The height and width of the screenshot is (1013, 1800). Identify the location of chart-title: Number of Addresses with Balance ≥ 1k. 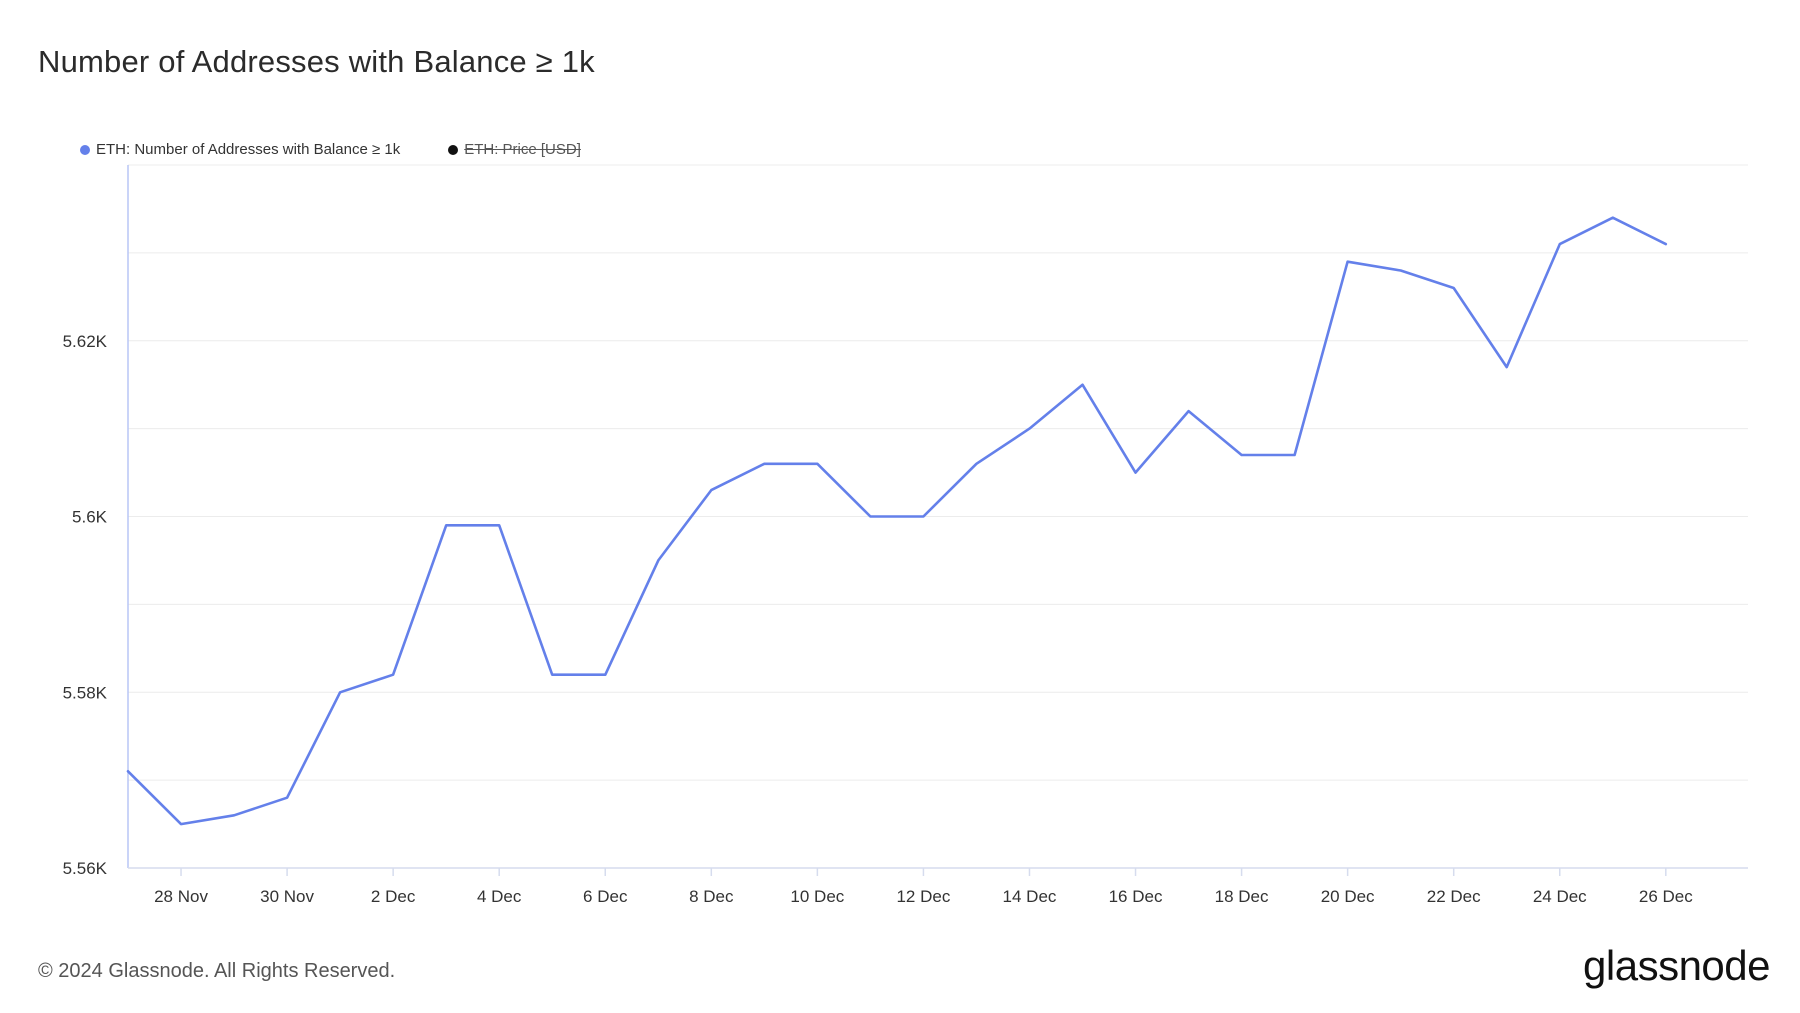
(316, 61).